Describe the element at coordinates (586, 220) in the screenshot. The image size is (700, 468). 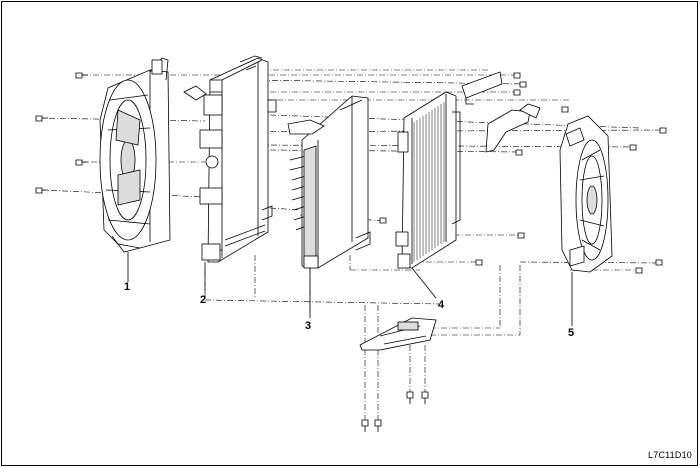
I see `part-5-aux-fan-shroud` at that location.